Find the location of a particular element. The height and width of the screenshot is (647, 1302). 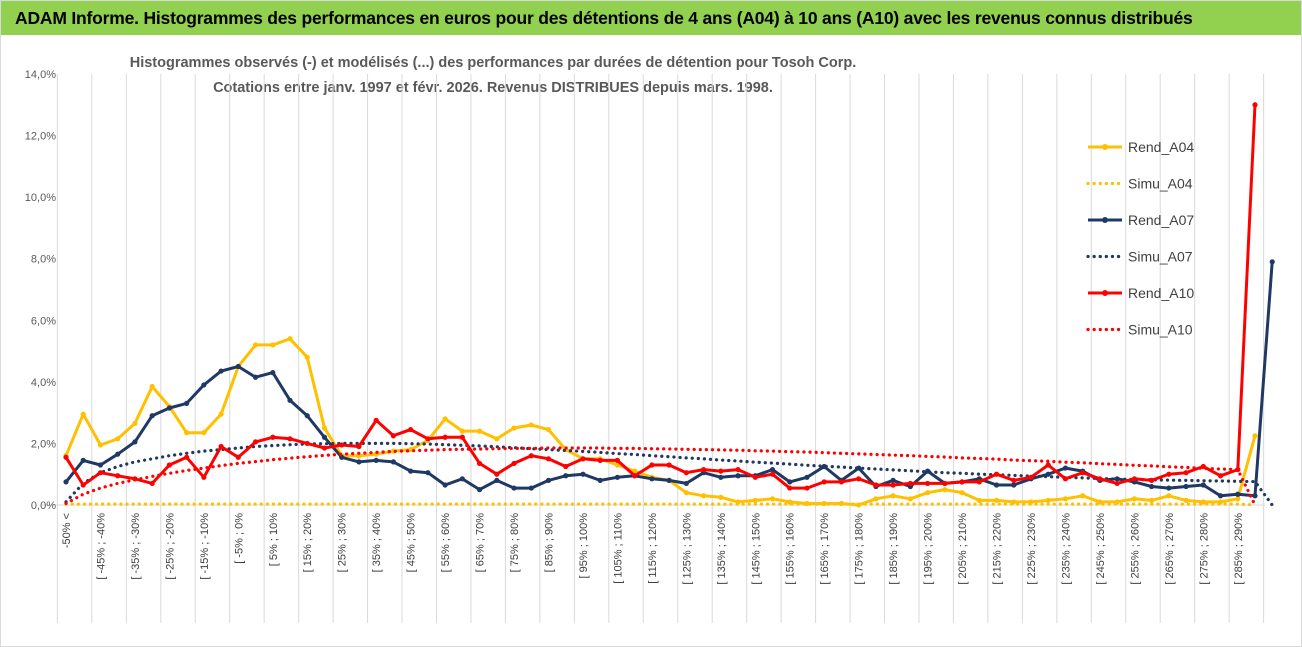

x-tick-label: [ 145% ; 150% is located at coordinates (756, 549).